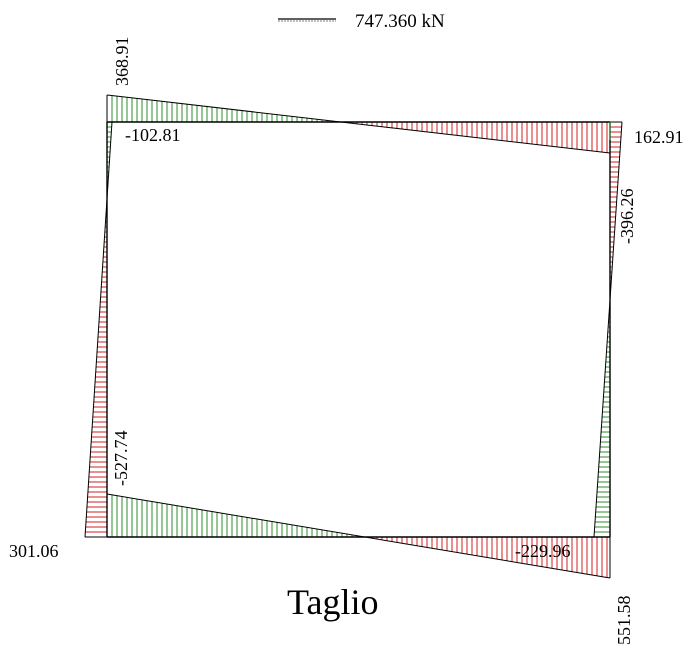  I want to click on value-label-top-left-inner: -102.81, so click(153, 135).